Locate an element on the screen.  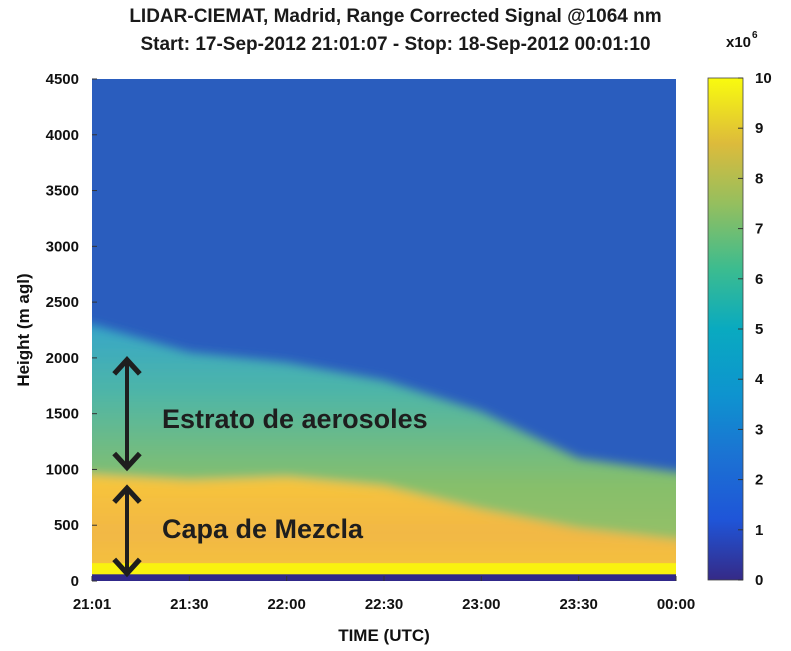
colorbar-exponent-label: x10 is located at coordinates (738, 42).